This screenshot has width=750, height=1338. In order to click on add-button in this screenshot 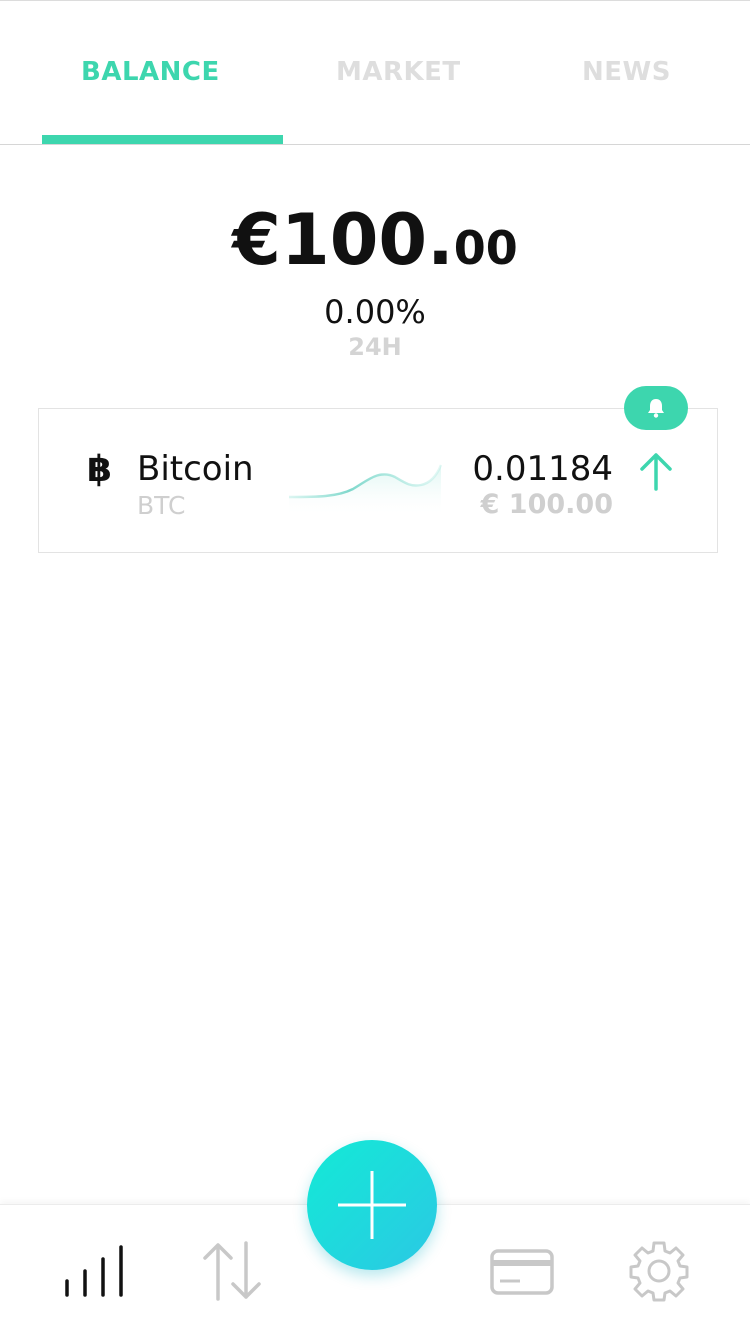, I will do `click(372, 1205)`.